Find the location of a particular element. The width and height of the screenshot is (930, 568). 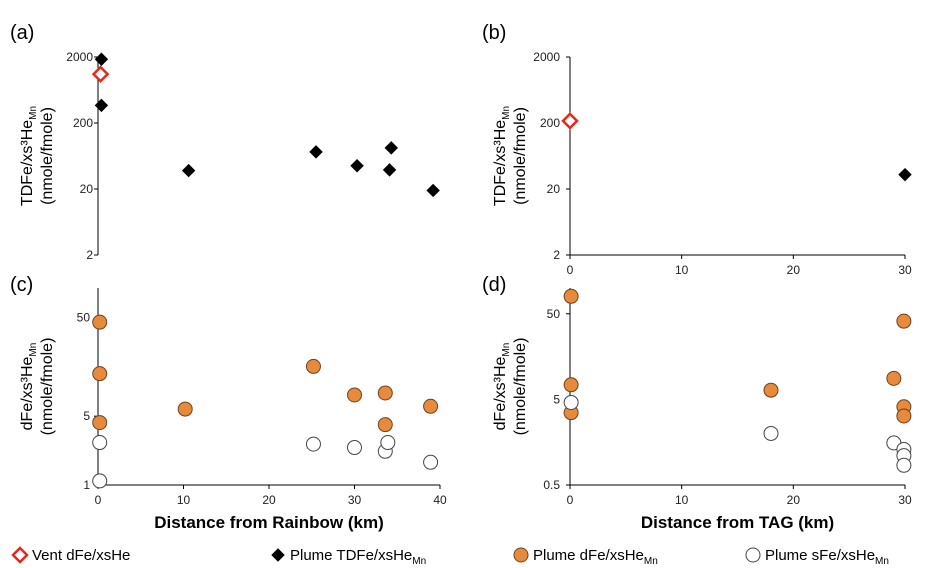

y-tick-label: 1 is located at coordinates (86, 485).